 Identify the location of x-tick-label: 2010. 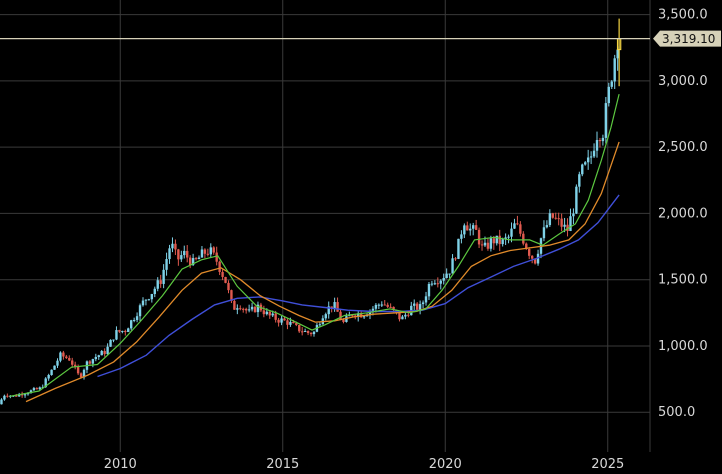
(120, 464).